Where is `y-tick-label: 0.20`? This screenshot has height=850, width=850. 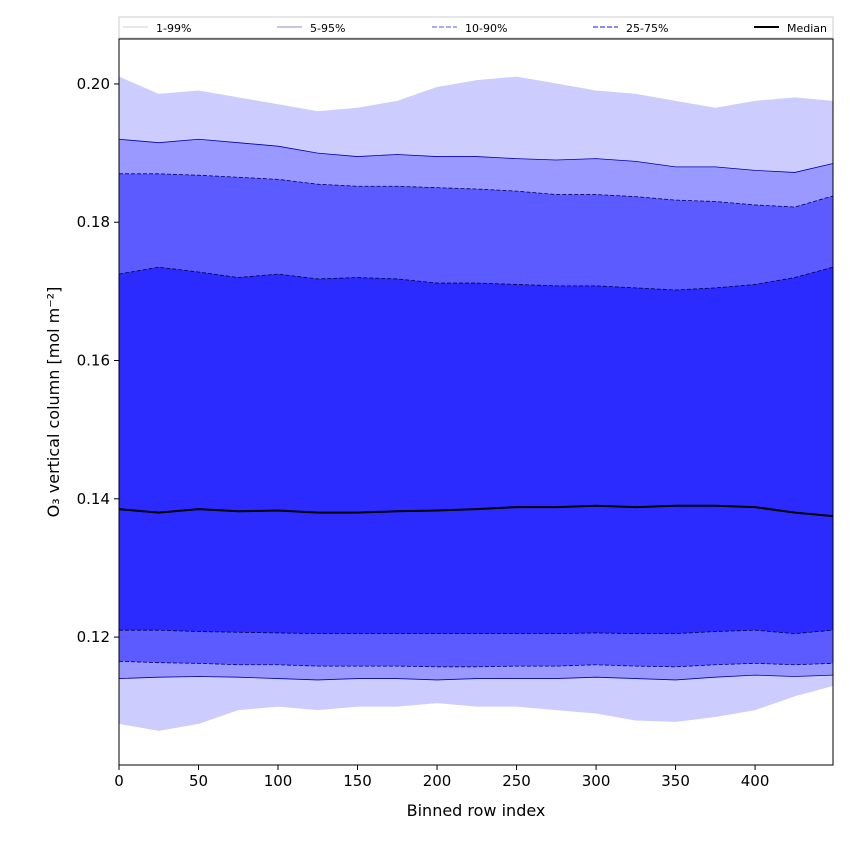
y-tick-label: 0.20 is located at coordinates (93, 84).